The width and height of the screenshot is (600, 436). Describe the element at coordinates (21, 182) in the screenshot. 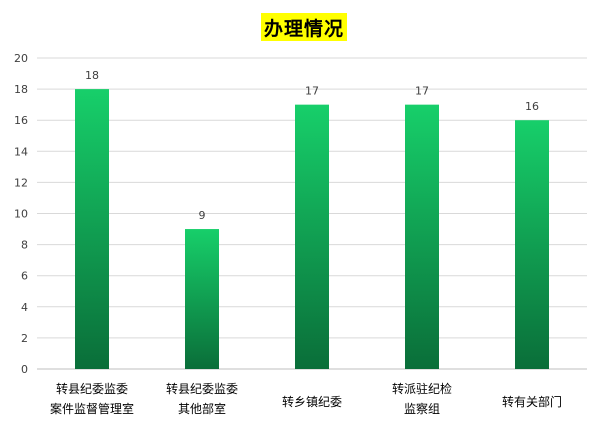

I see `y-tick-label: 12` at that location.